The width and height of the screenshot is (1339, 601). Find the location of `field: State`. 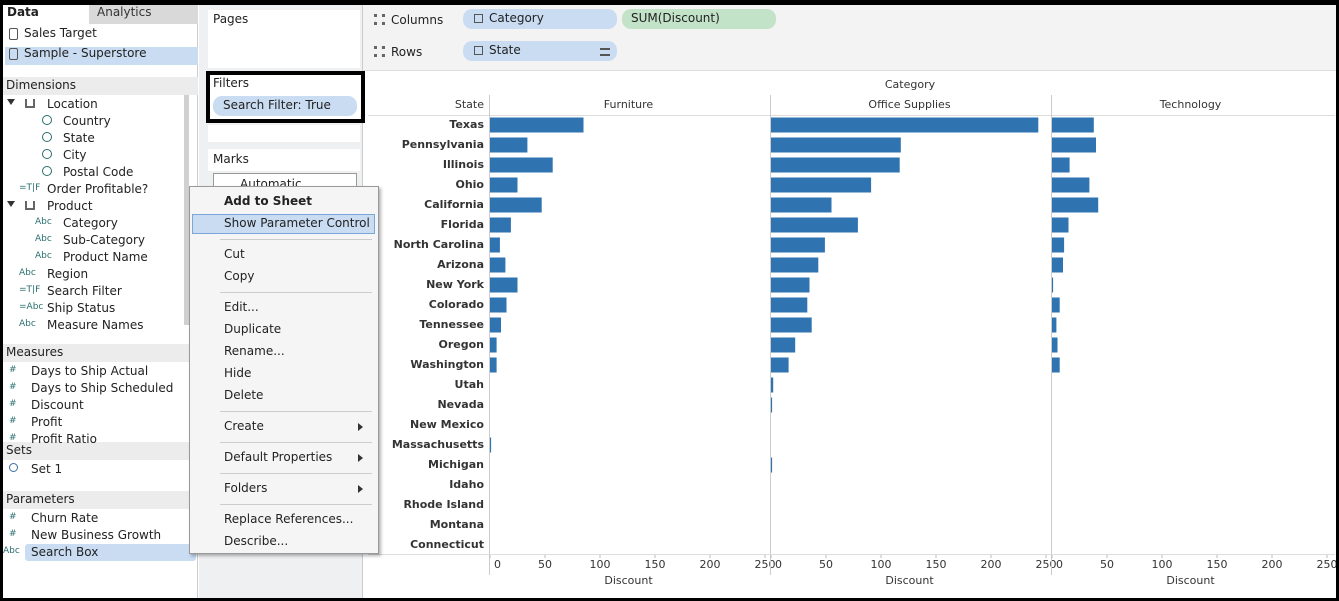

field: State is located at coordinates (79, 138).